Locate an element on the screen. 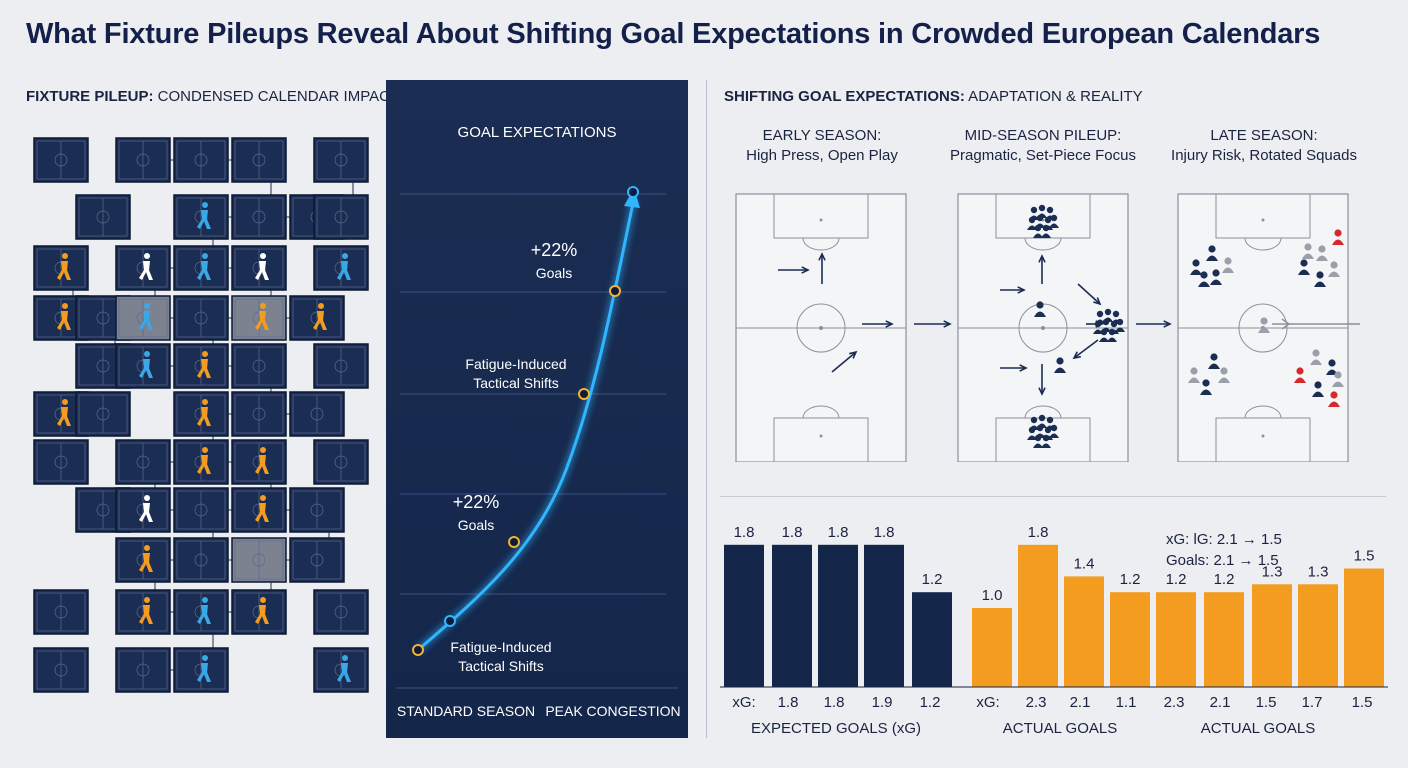 This screenshot has height=768, width=1408. fixture-pileup-label-rest: CONDENSED CALENDAR IMPACT is located at coordinates (276, 96).